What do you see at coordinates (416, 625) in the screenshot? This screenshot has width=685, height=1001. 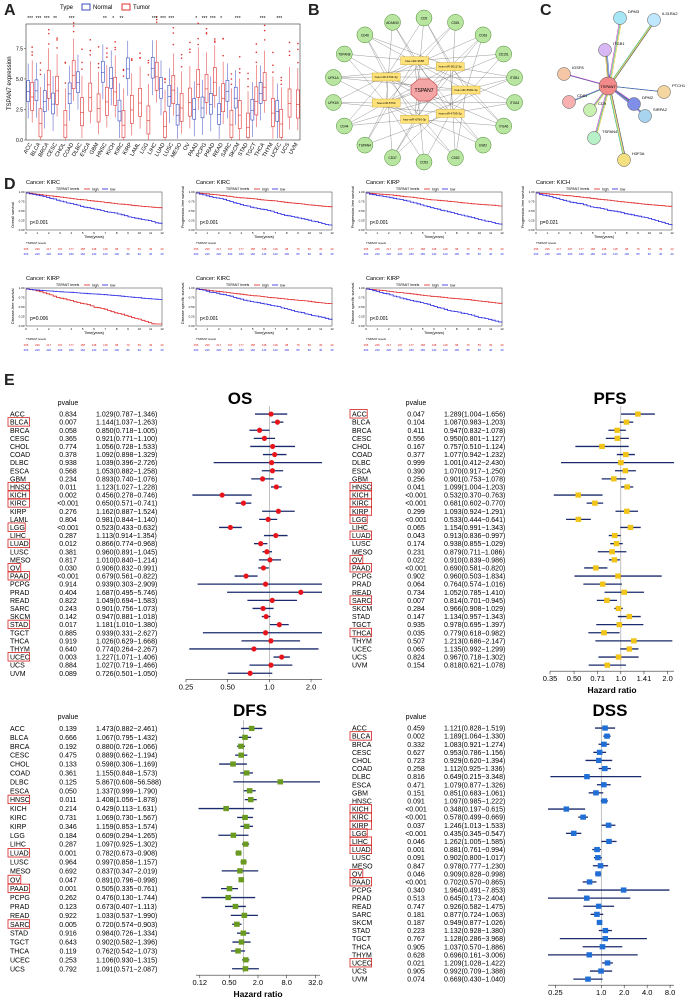 I see `pvalue-cell: 0.935` at bounding box center [416, 625].